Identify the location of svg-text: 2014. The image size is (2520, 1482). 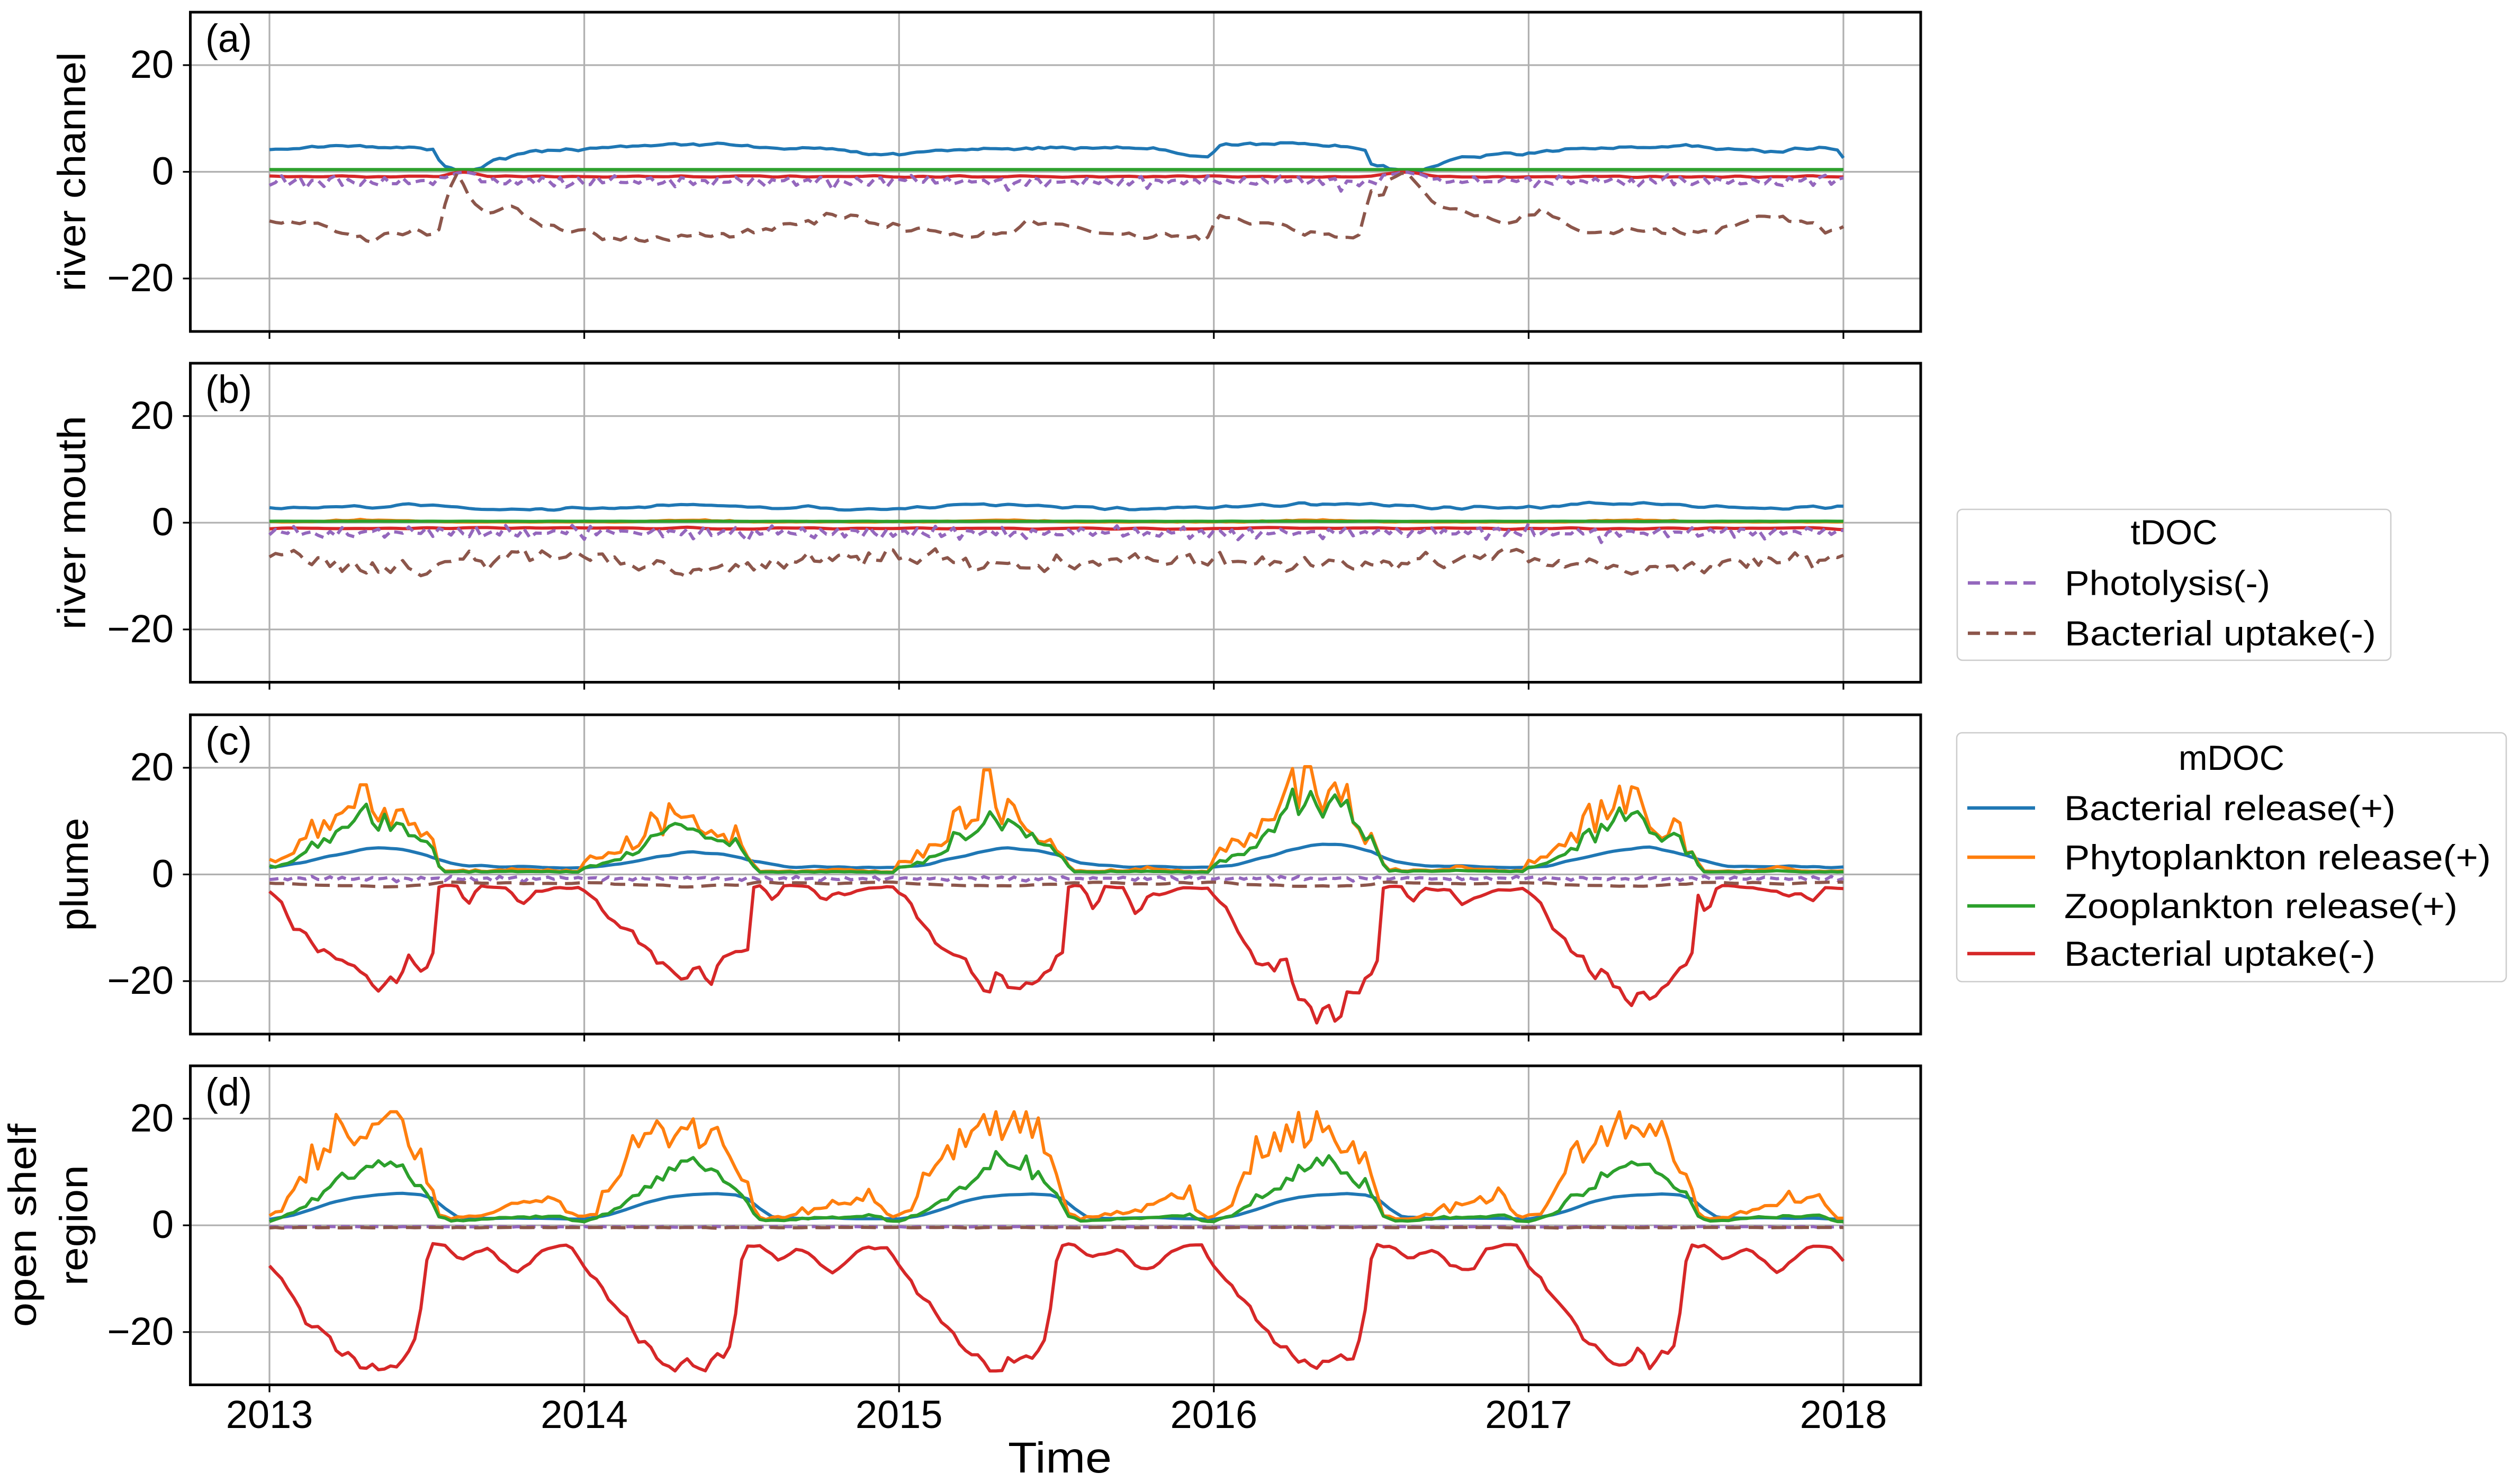
(584, 1414).